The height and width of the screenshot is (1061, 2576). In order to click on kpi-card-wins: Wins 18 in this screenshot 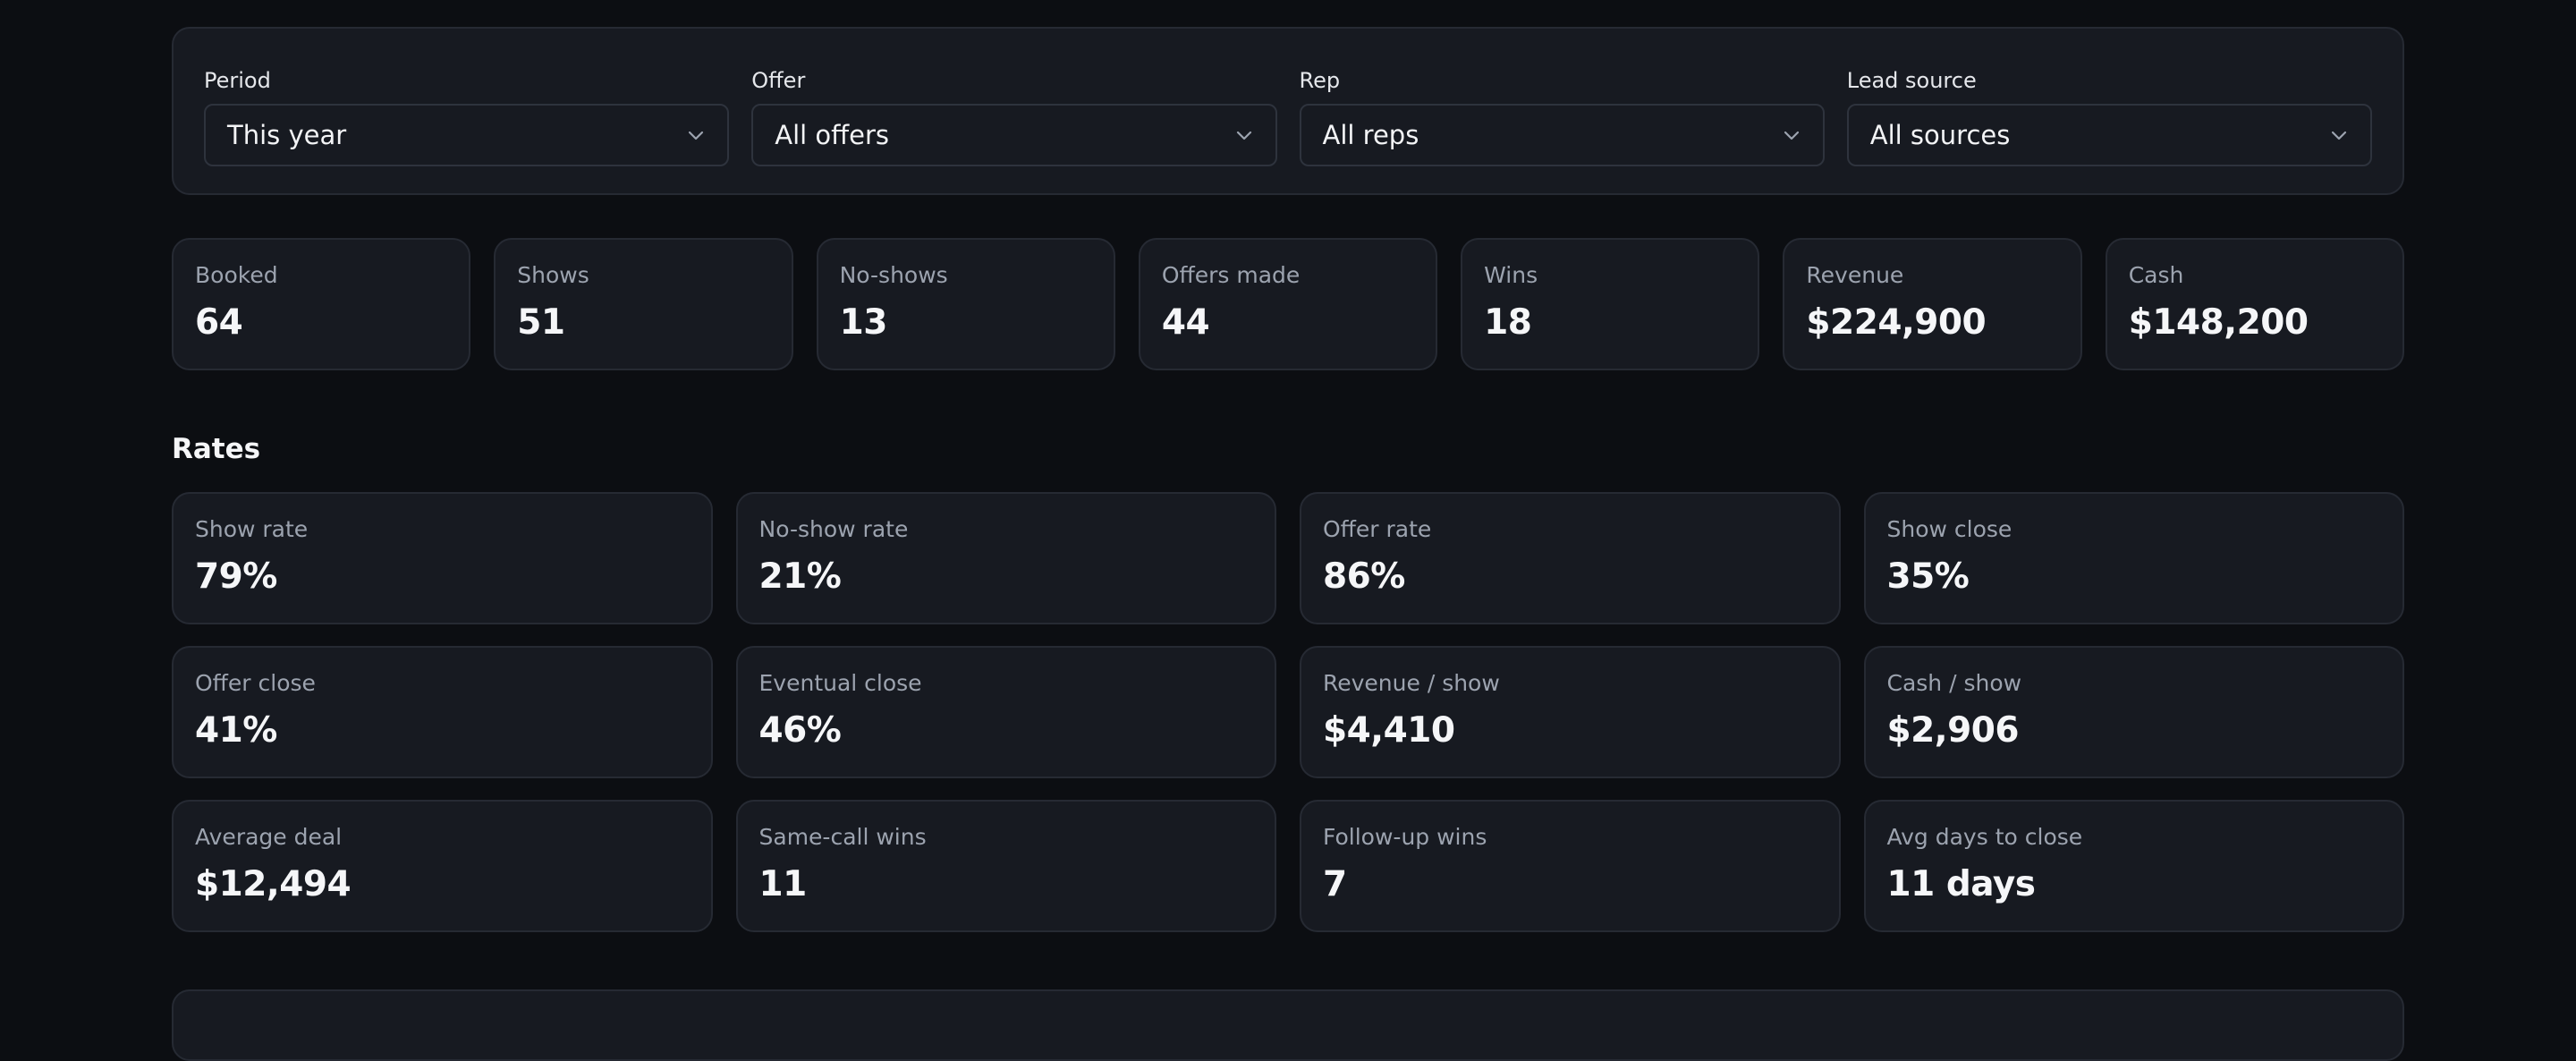, I will do `click(1610, 304)`.